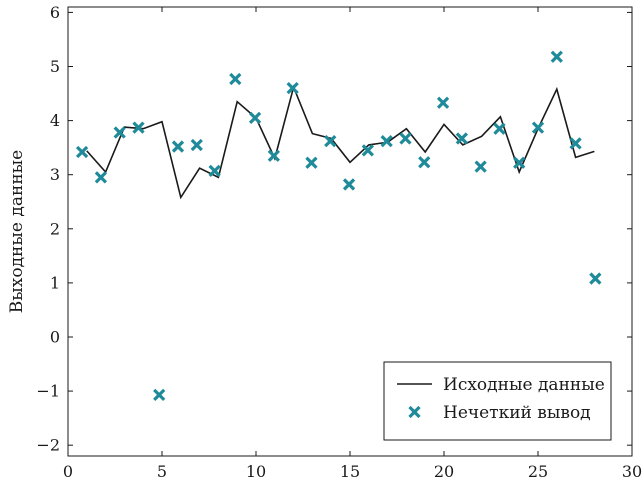  What do you see at coordinates (517, 413) in the screenshot?
I see `legend-label-scatter: Нечеткий вывод` at bounding box center [517, 413].